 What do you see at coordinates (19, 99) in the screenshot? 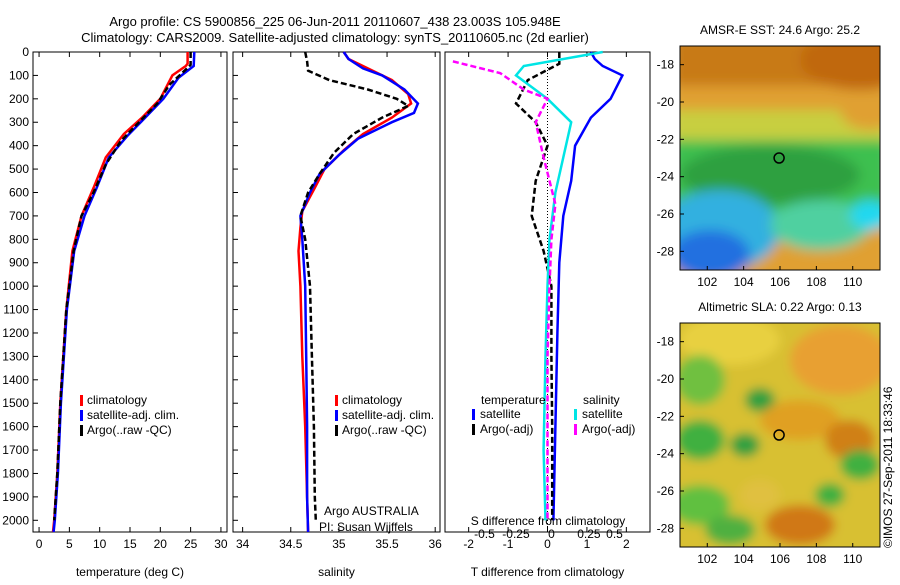
I see `depth-tick-label: 200` at bounding box center [19, 99].